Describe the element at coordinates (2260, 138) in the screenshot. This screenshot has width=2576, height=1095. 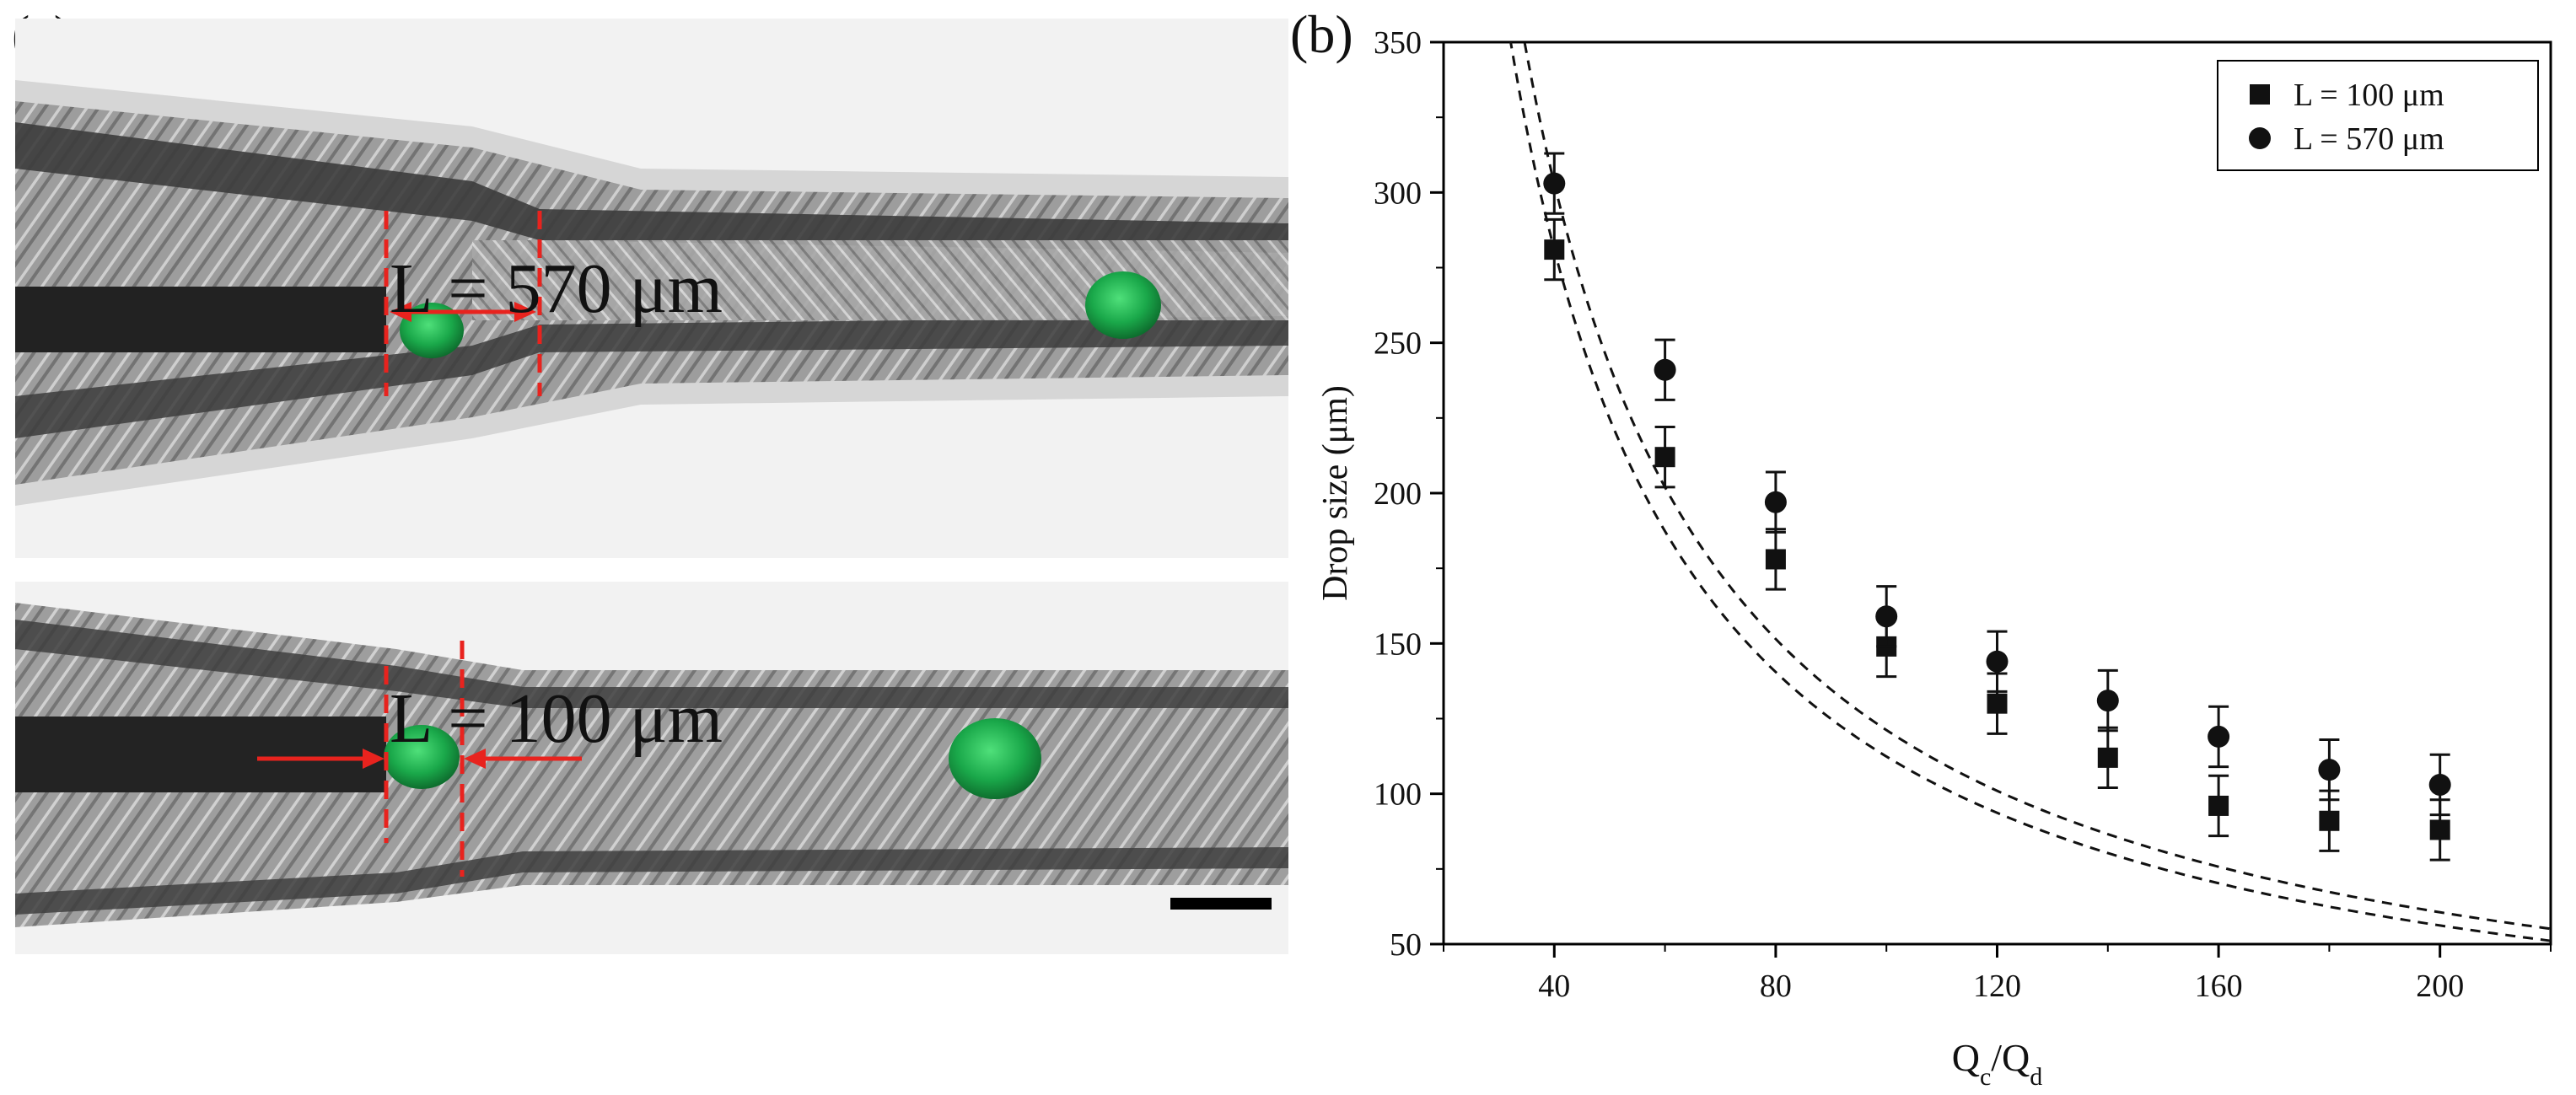
I see `legend-marker-circle` at that location.